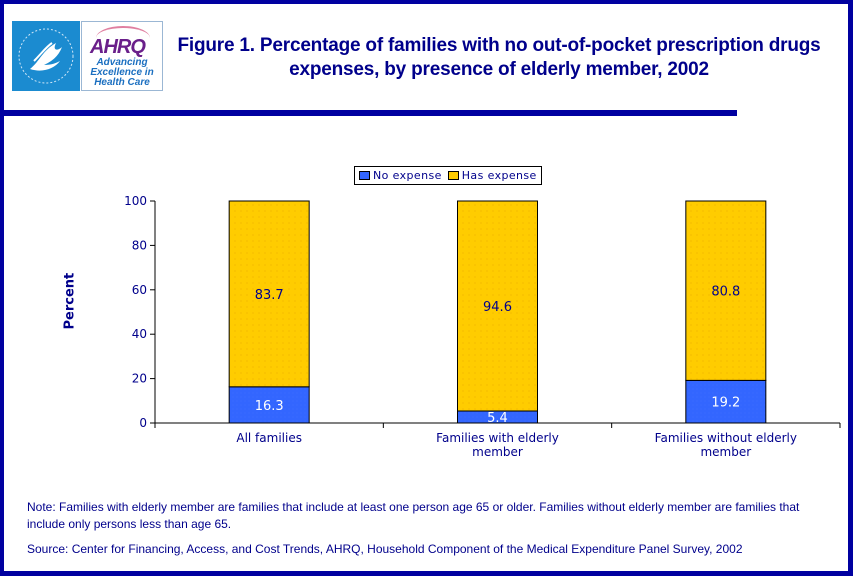  I want to click on data-label-has-expense: 83.7, so click(269, 295).